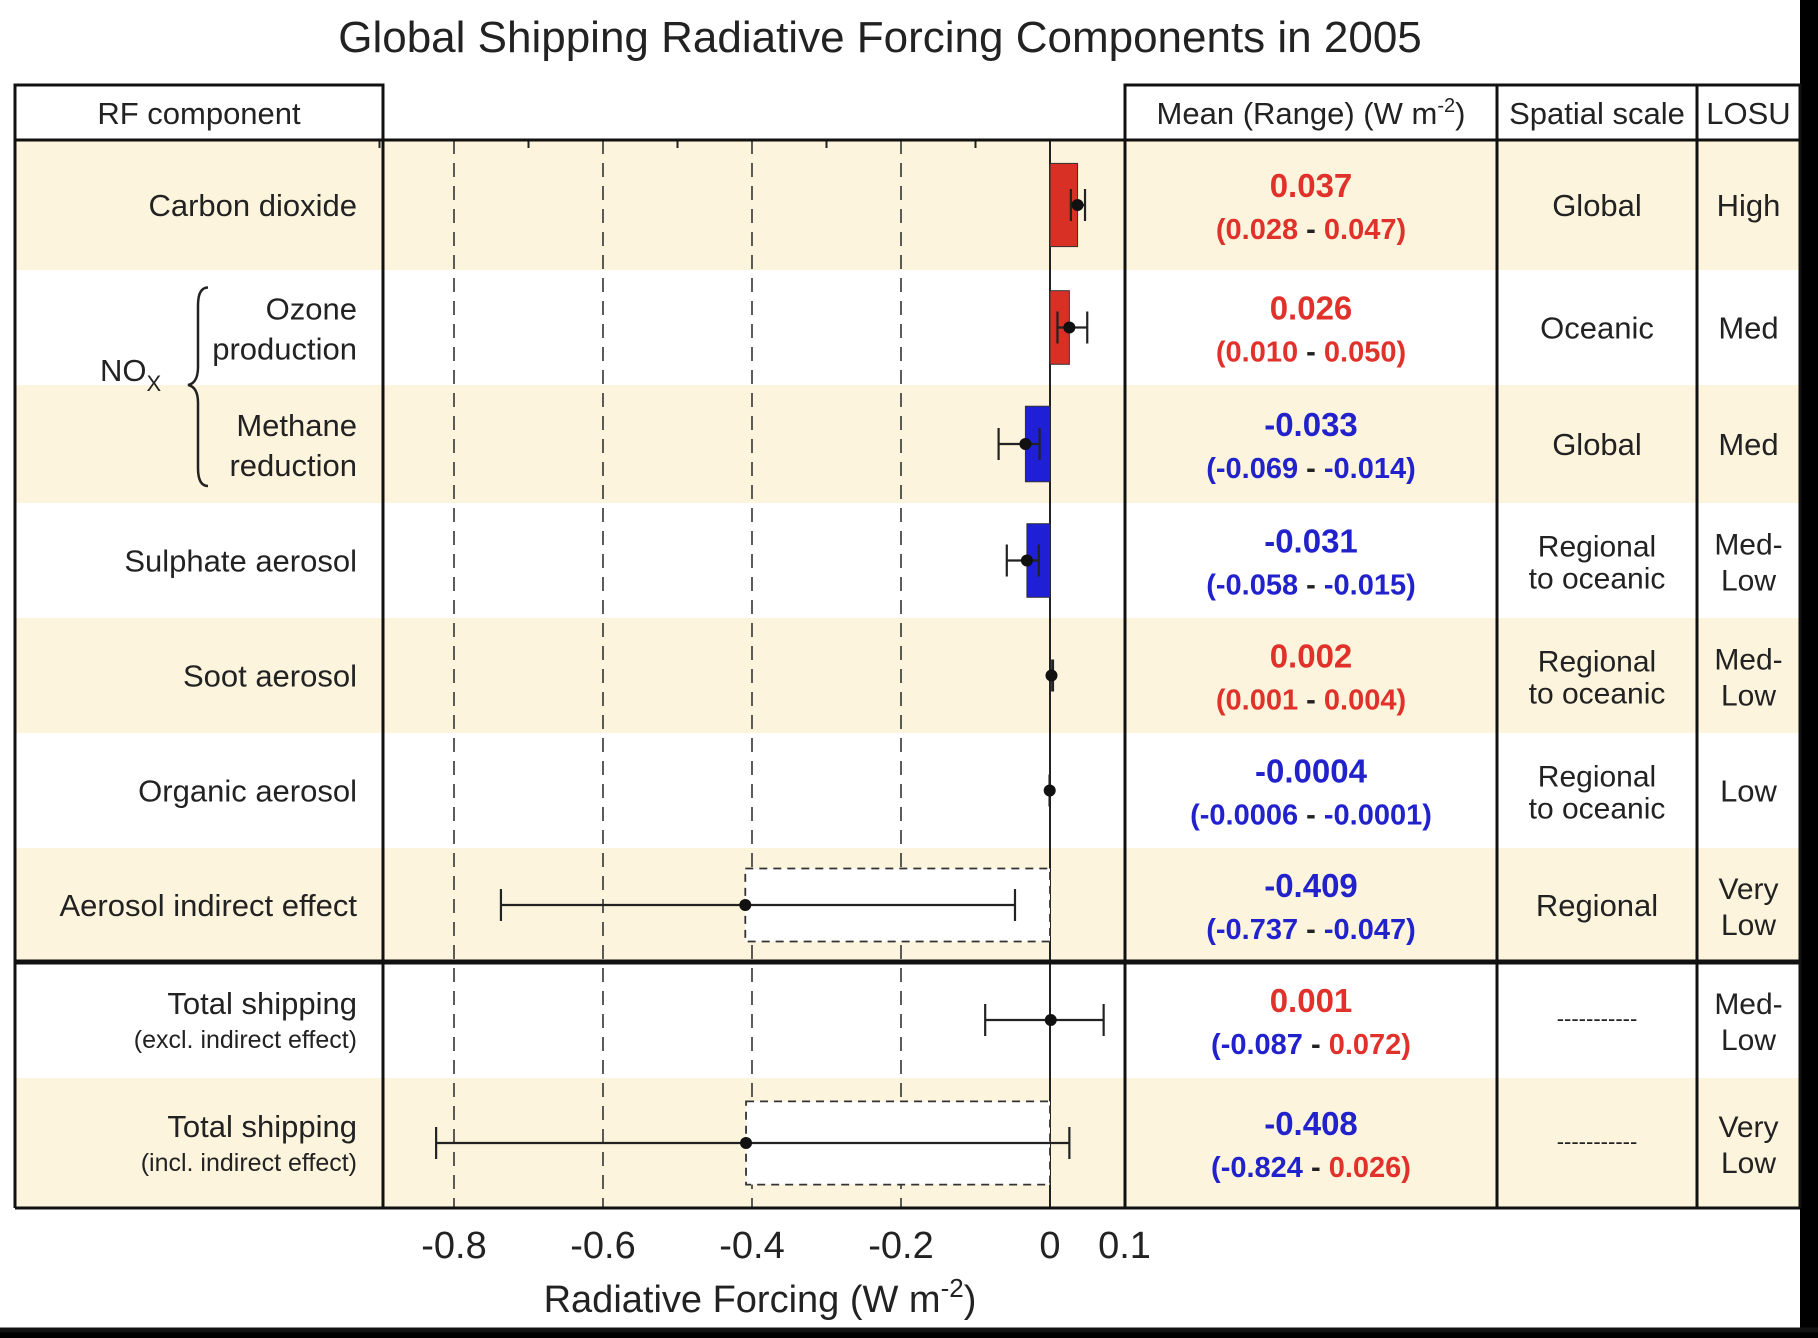 This screenshot has height=1338, width=1818. What do you see at coordinates (760, 1297) in the screenshot?
I see `x-axis-label: Radiative Forcing (W m-2)` at bounding box center [760, 1297].